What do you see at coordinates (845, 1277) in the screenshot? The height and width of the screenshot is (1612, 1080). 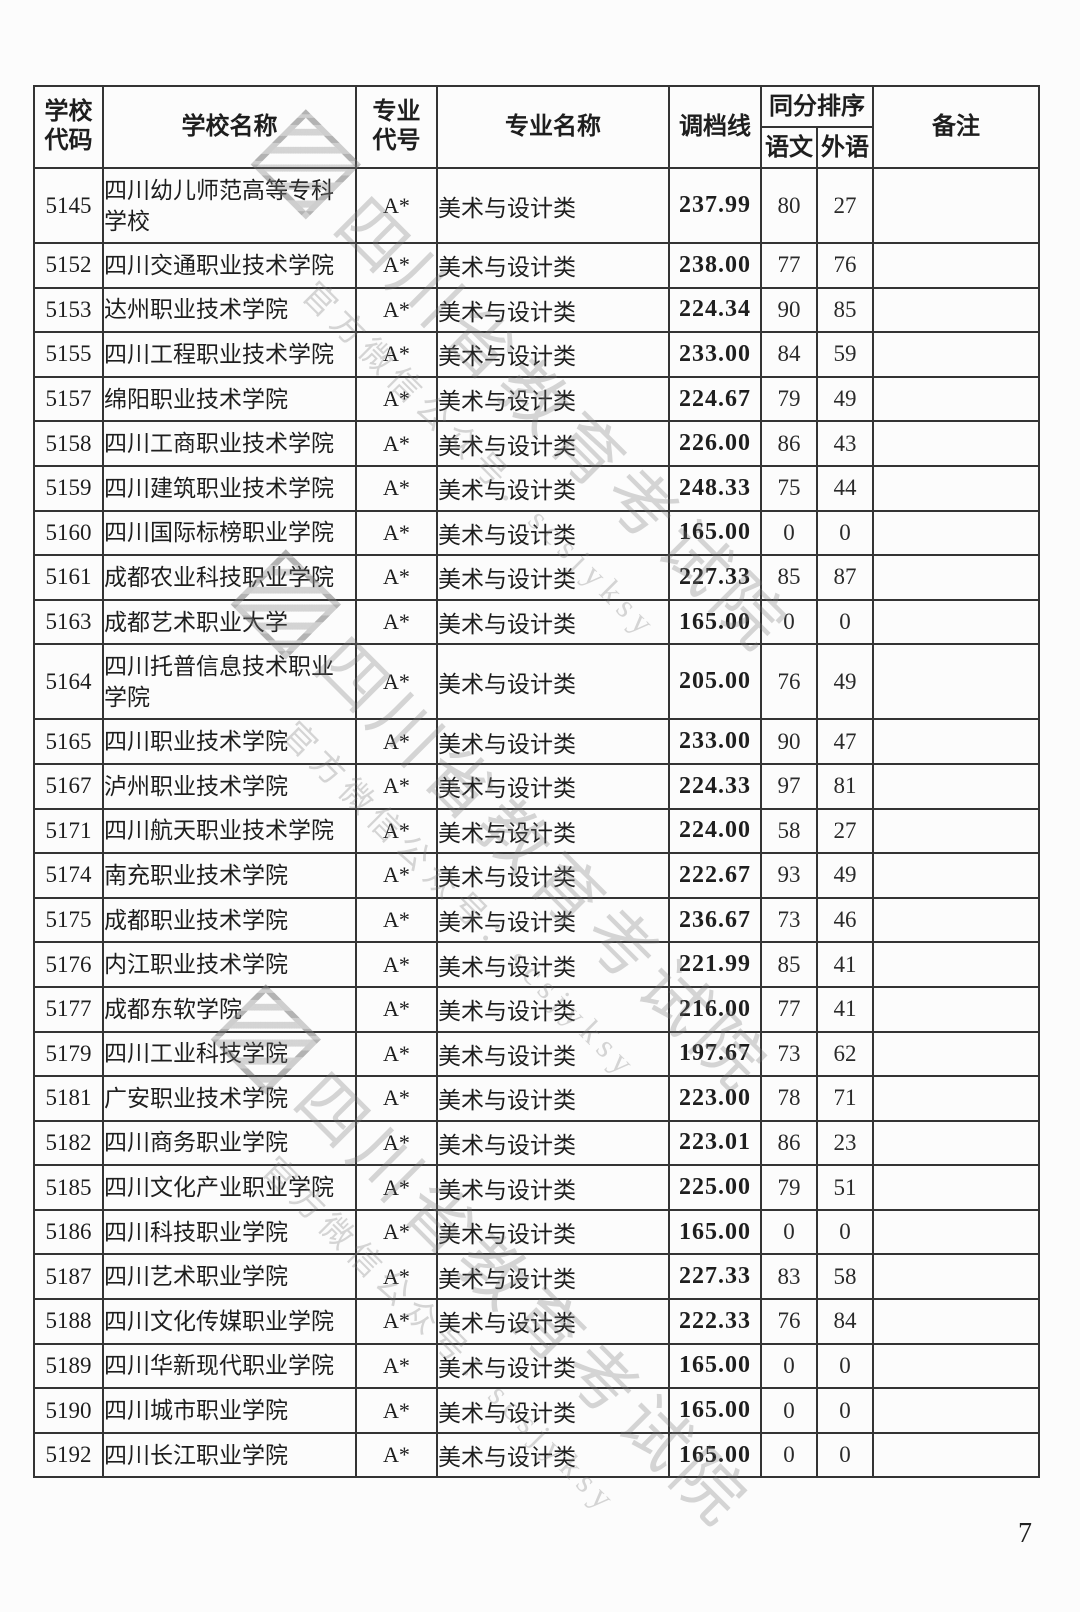 I see `cell-foreign-score: 58` at bounding box center [845, 1277].